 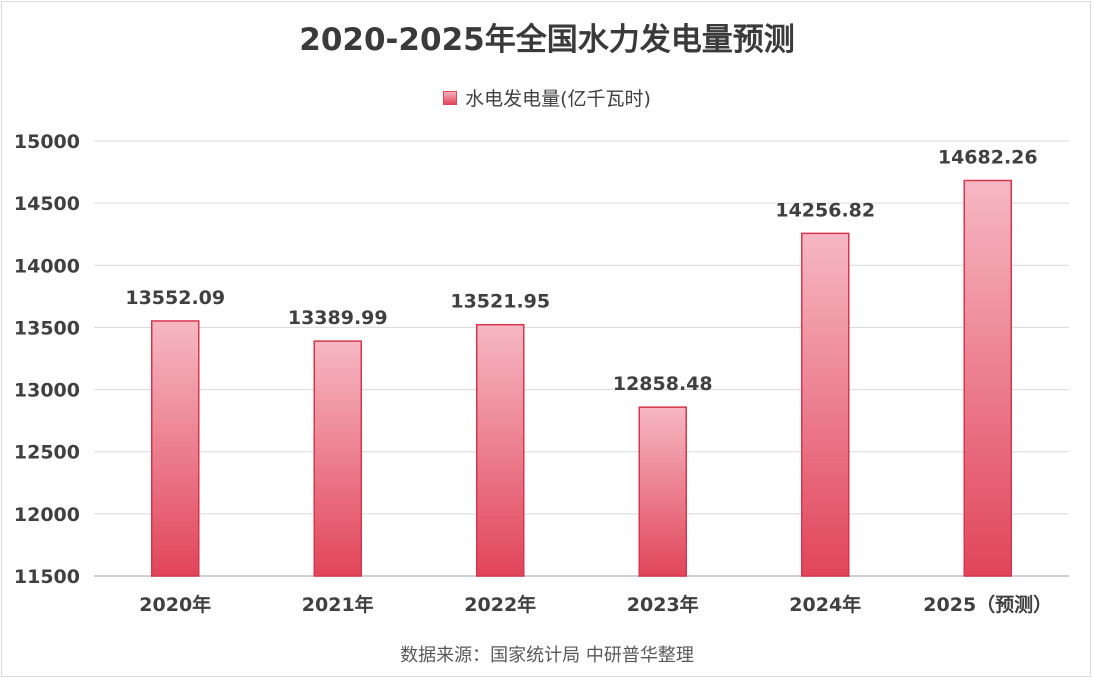 I want to click on data-label: 14256.82, so click(x=825, y=210).